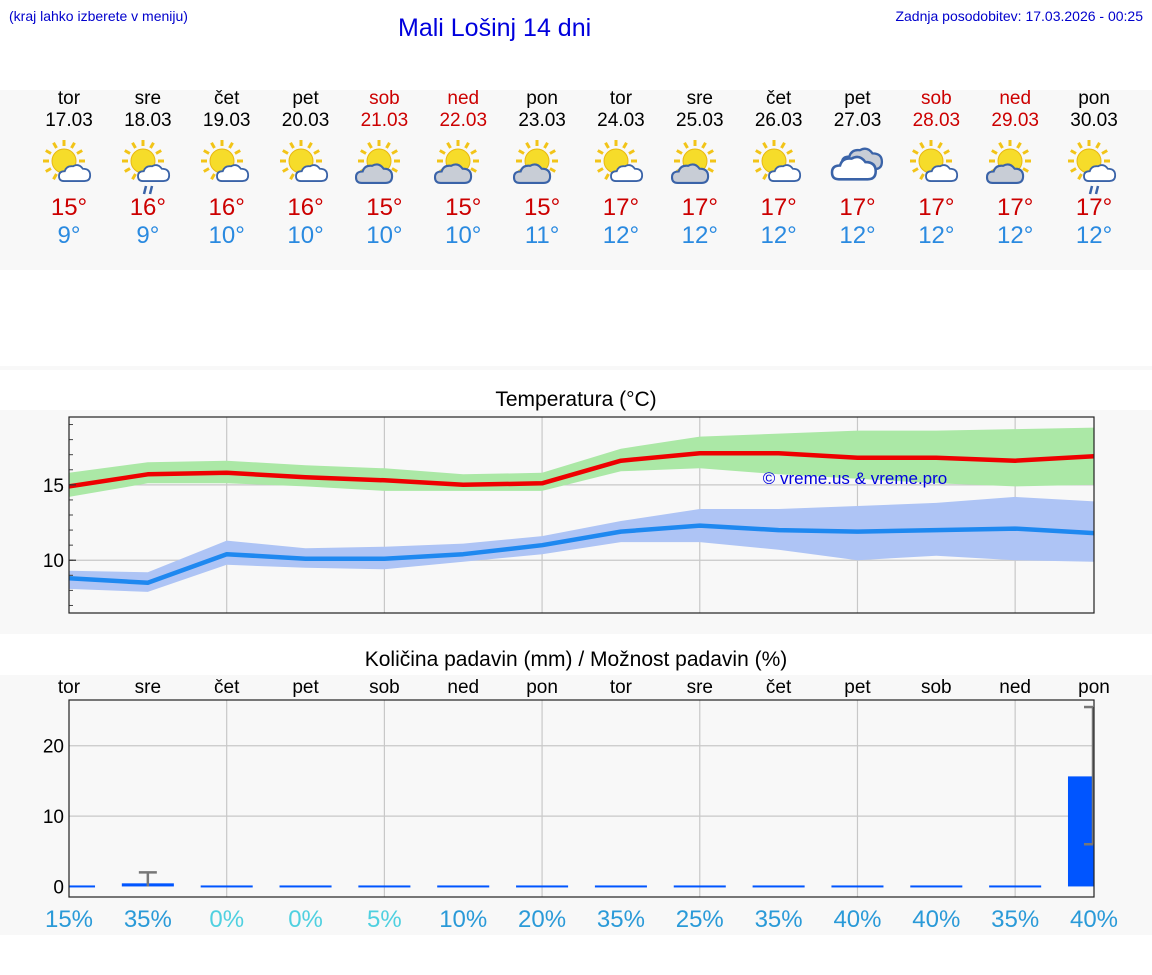 The height and width of the screenshot is (975, 1152). Describe the element at coordinates (621, 98) in the screenshot. I see `day-name: tor` at that location.